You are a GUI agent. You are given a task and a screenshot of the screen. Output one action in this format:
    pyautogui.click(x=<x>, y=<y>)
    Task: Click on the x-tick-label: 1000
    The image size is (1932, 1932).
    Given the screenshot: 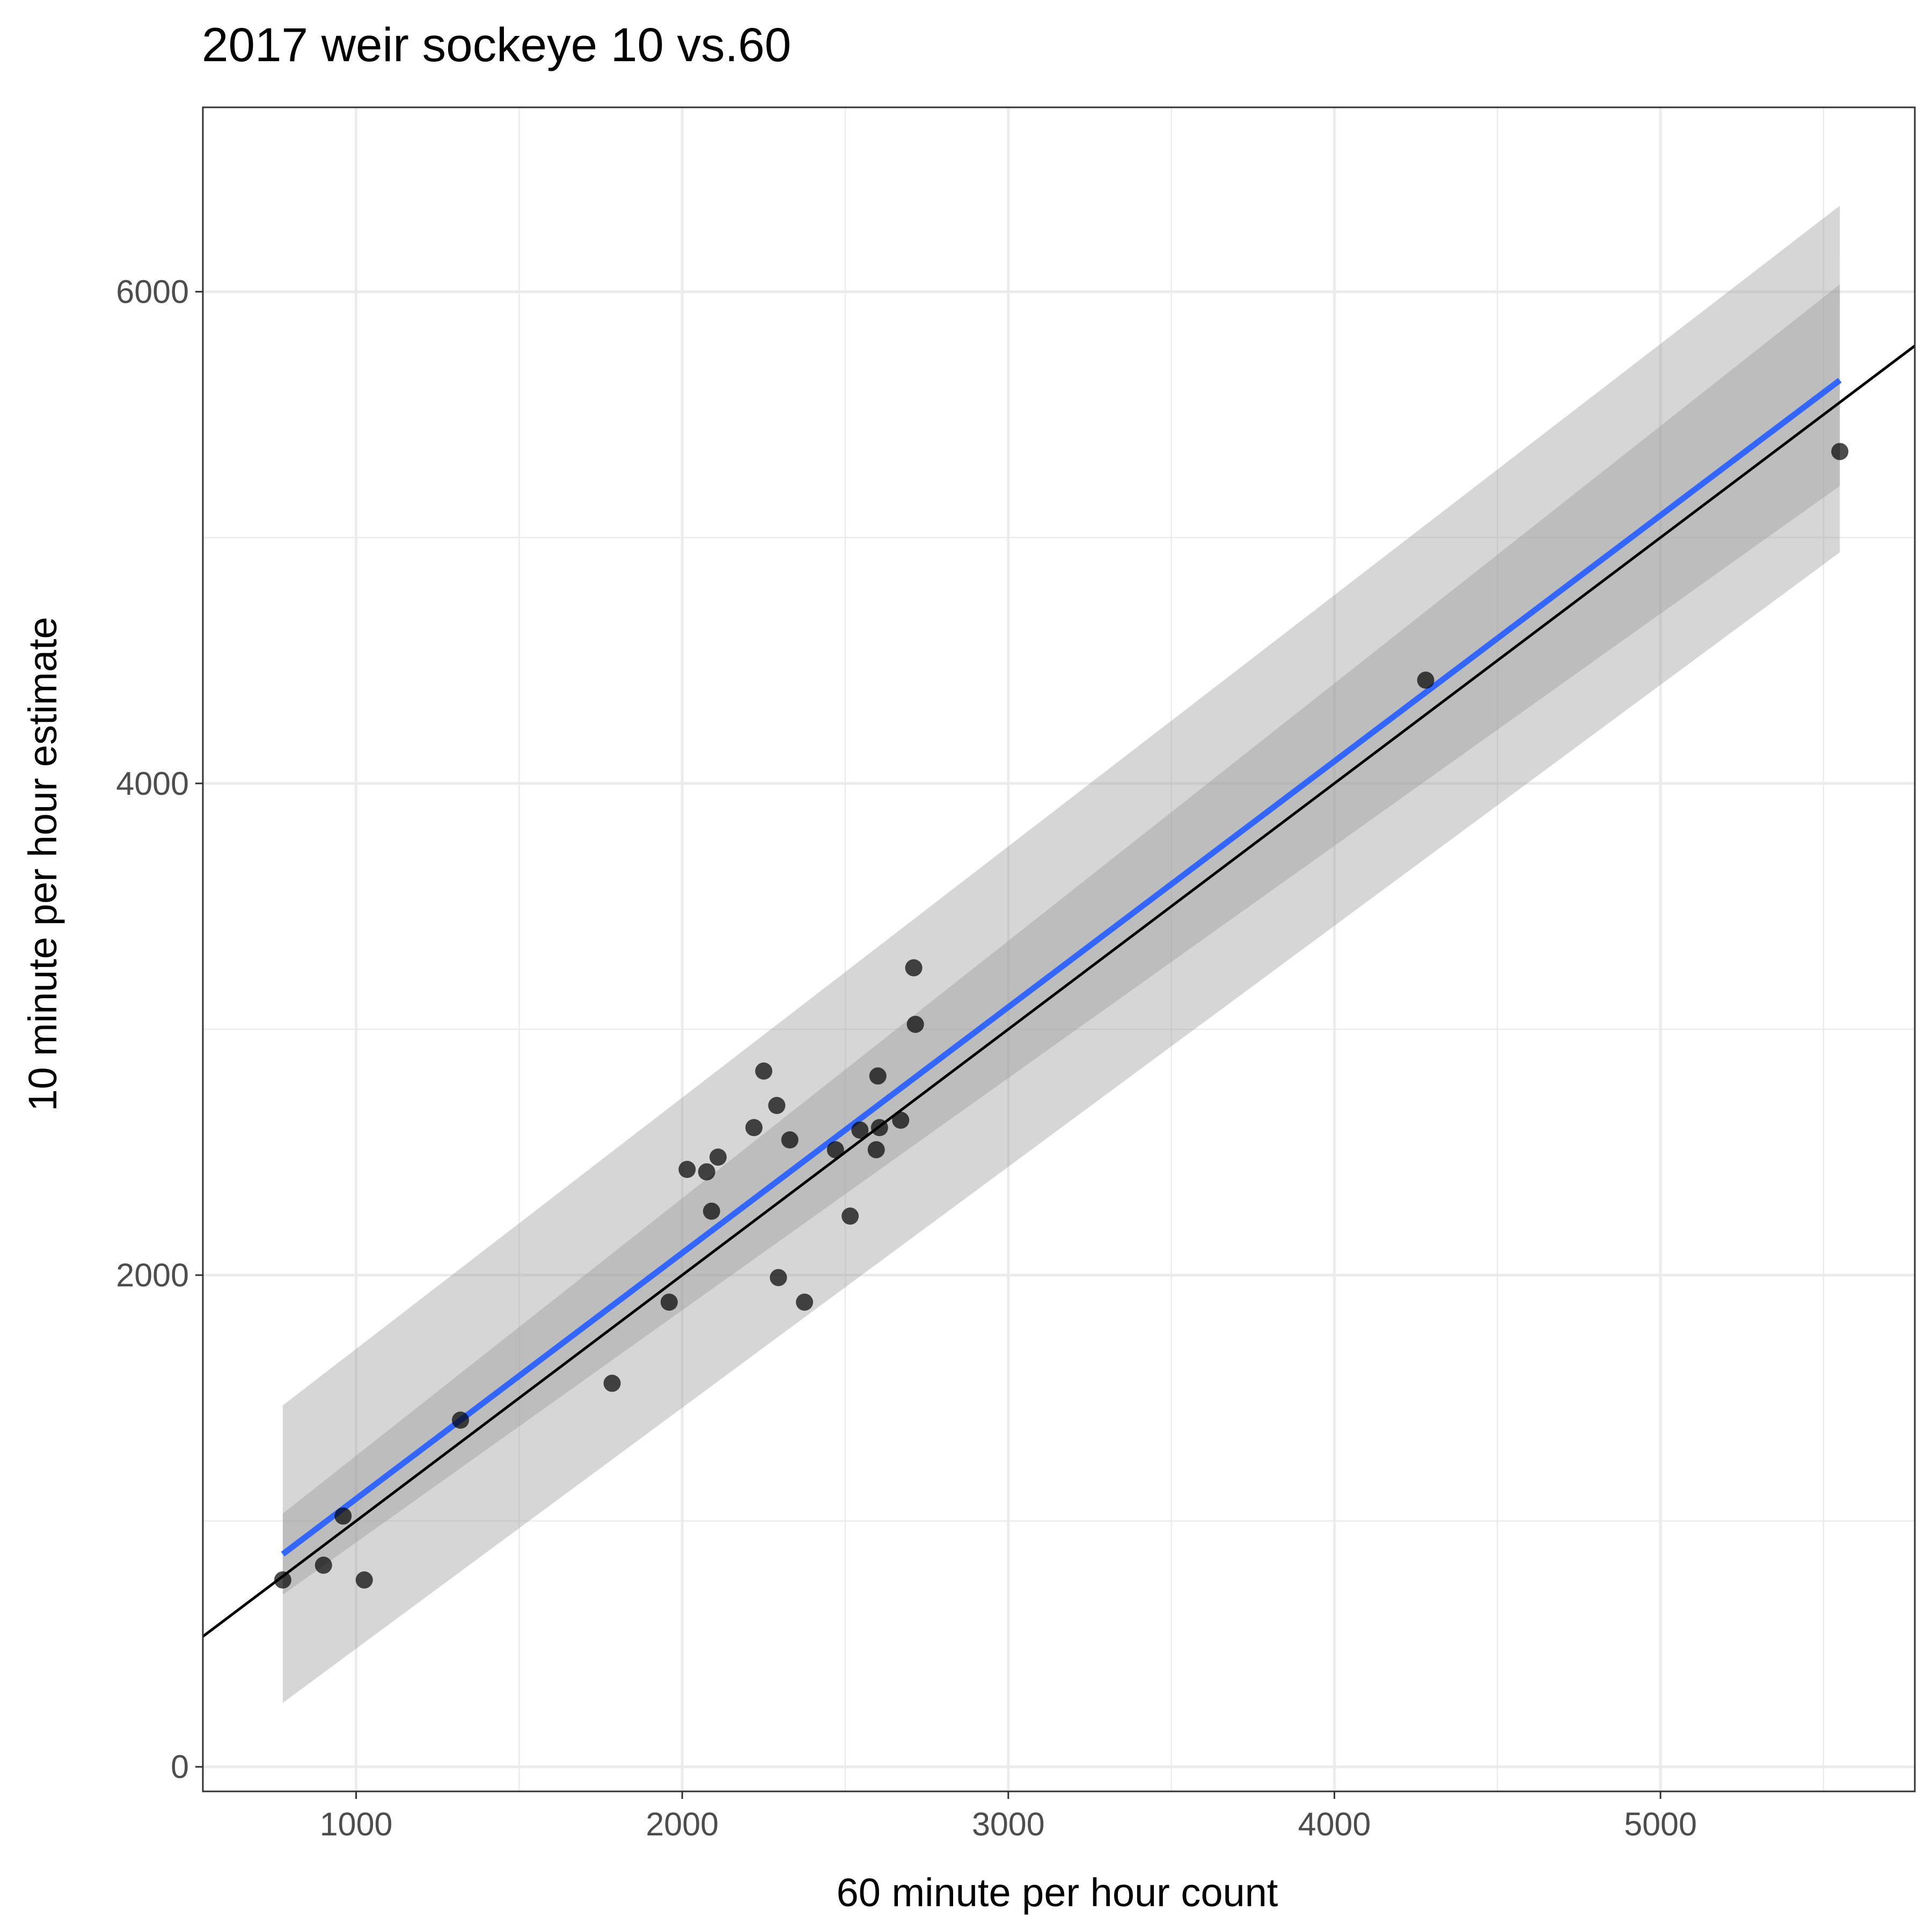 What is the action you would take?
    pyautogui.click(x=356, y=1824)
    